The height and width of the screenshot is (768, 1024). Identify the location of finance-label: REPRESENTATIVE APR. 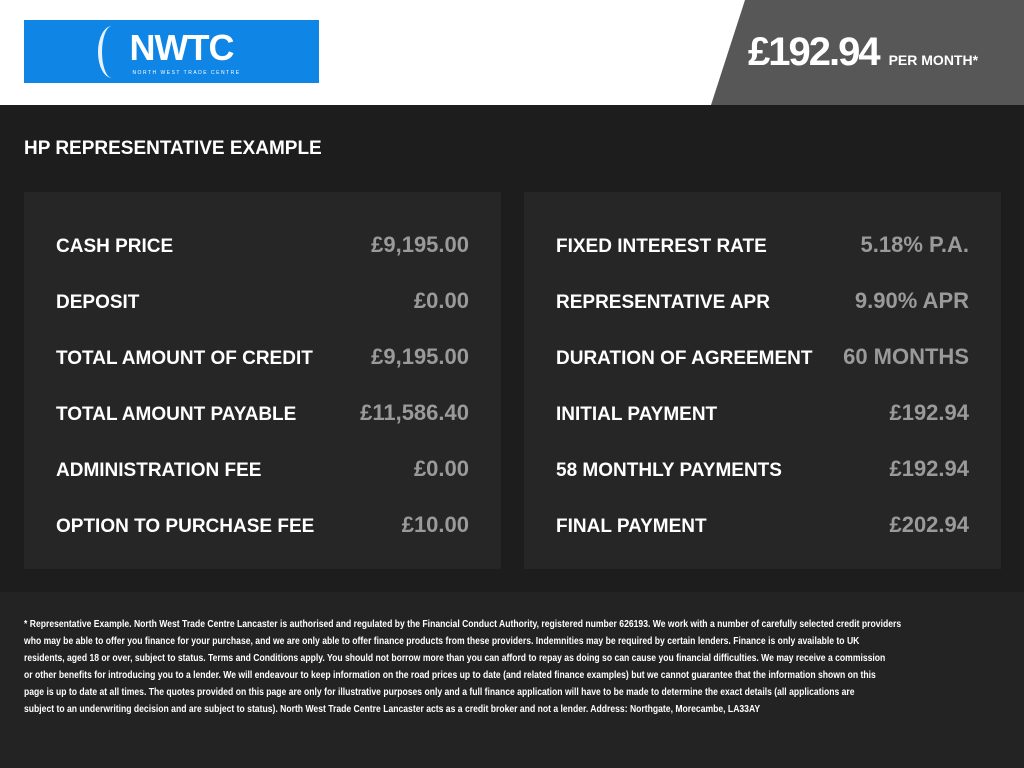
(663, 302).